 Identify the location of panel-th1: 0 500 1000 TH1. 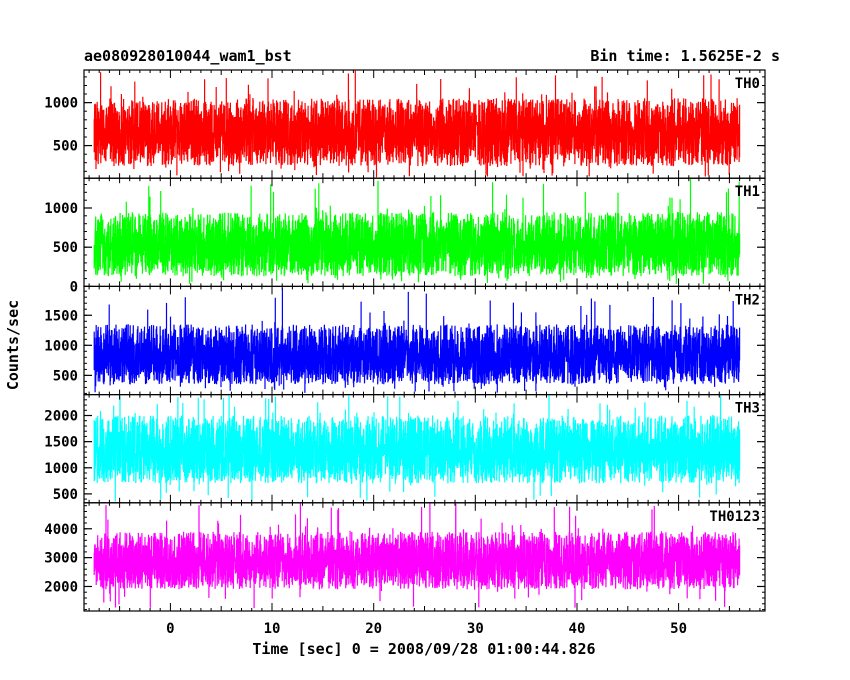
(405, 236).